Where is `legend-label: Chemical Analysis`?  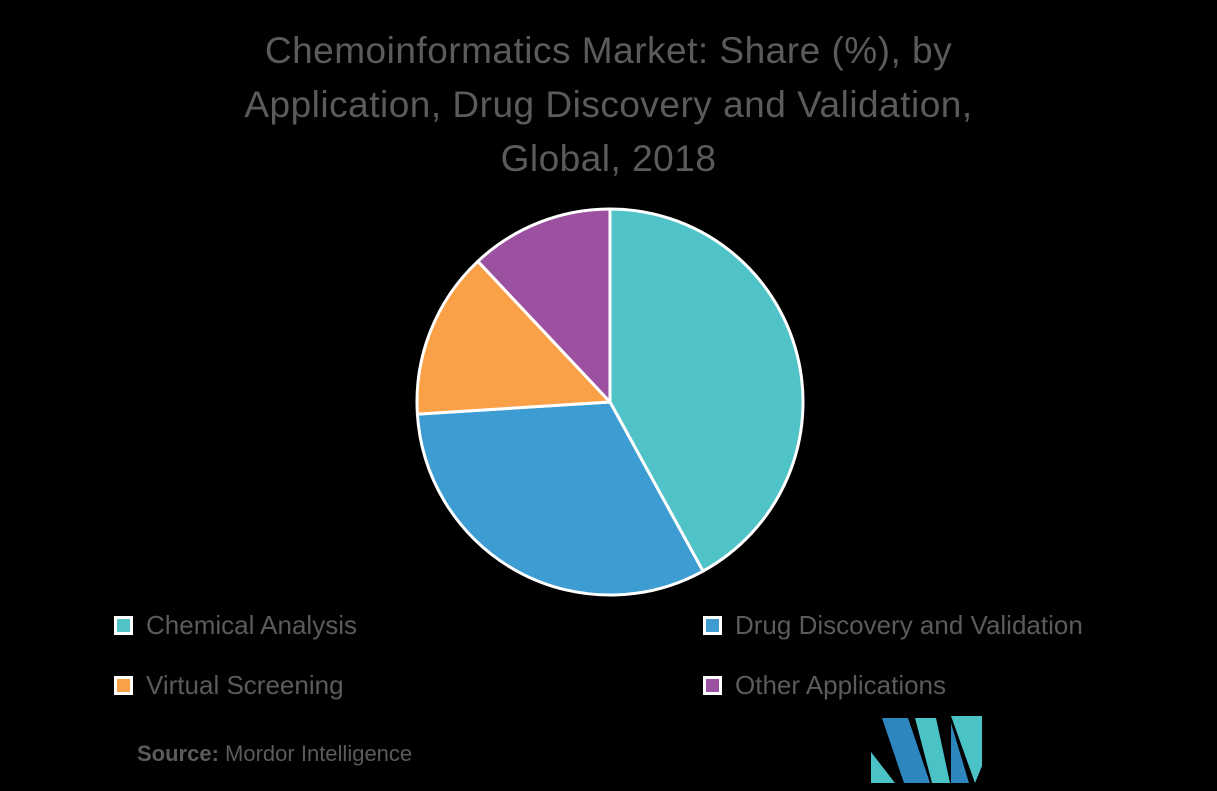 legend-label: Chemical Analysis is located at coordinates (251, 625).